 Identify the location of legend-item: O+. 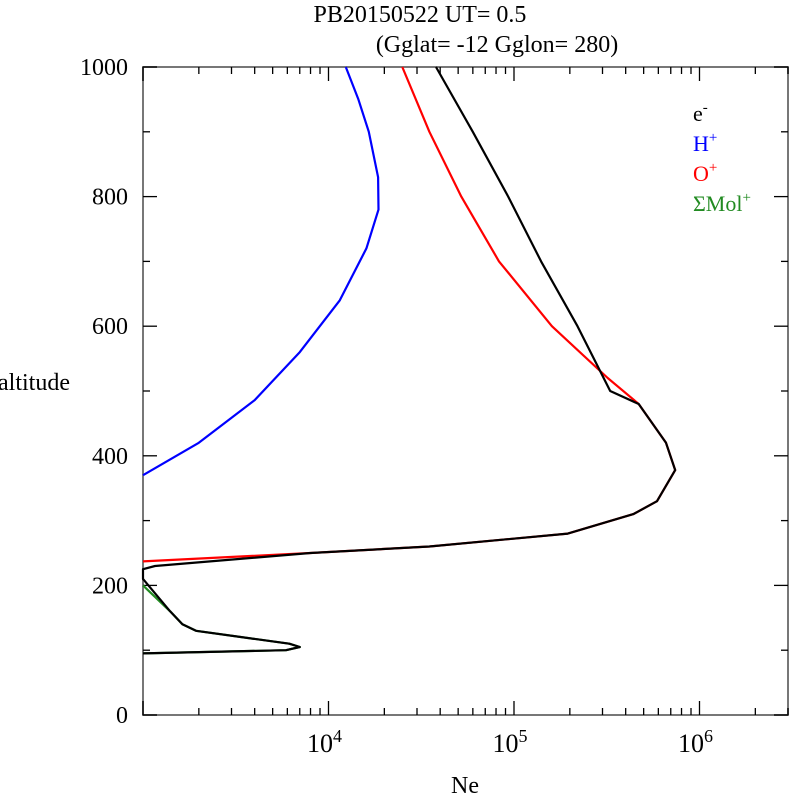
(705, 173).